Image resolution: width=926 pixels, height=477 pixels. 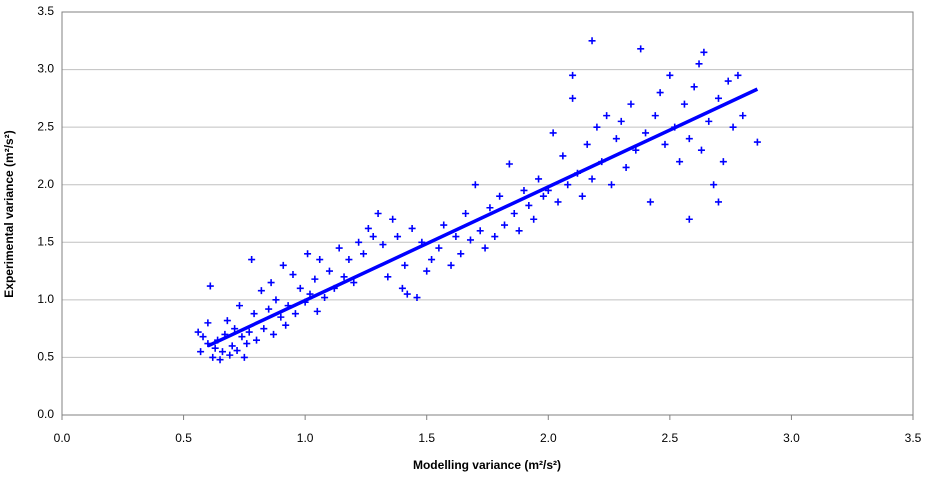 What do you see at coordinates (45, 241) in the screenshot?
I see `y-tick-label: 1.5` at bounding box center [45, 241].